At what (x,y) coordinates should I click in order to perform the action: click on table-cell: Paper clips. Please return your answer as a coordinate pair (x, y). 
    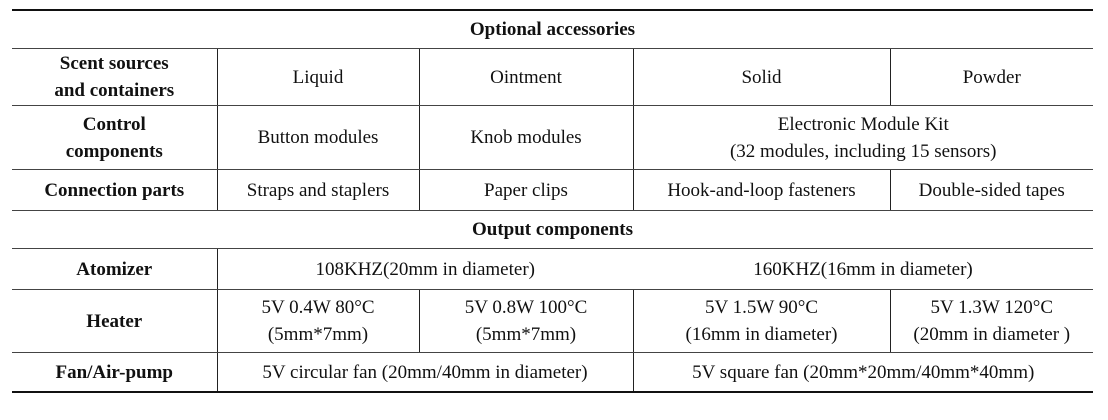
    Looking at the image, I should click on (525, 190).